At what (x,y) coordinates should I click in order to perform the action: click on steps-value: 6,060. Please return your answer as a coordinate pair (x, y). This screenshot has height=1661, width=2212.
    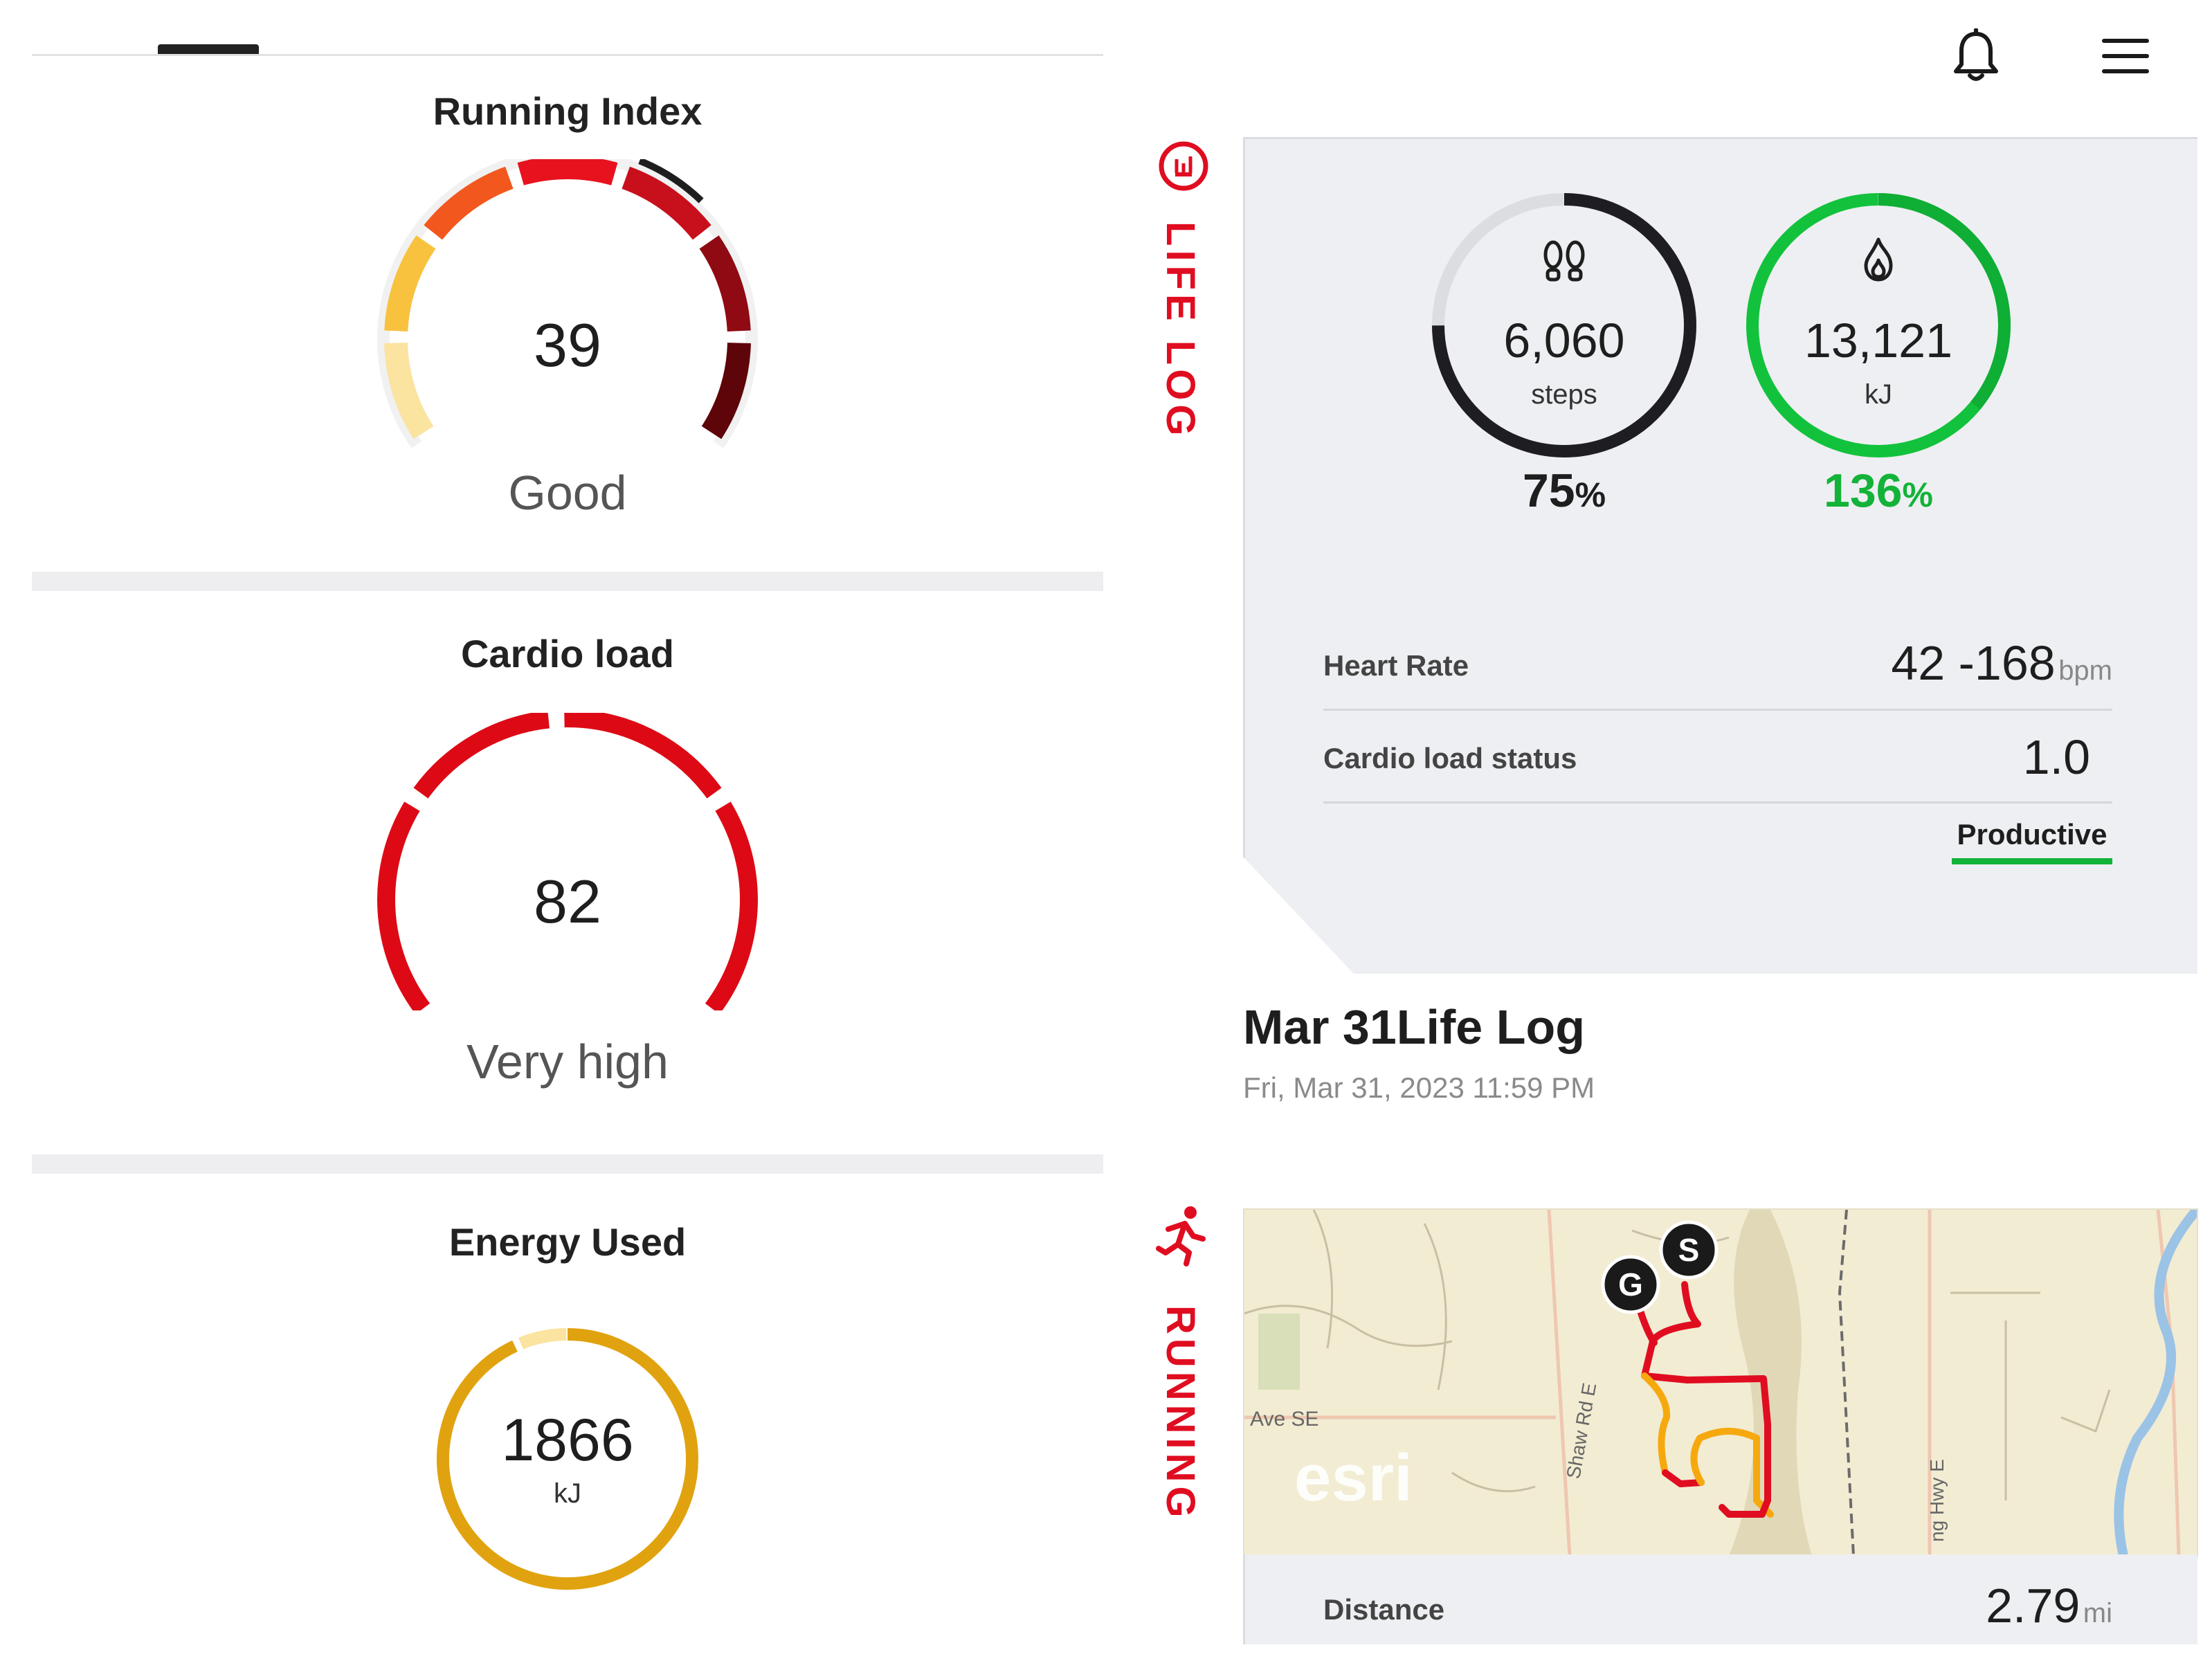
    Looking at the image, I should click on (1564, 340).